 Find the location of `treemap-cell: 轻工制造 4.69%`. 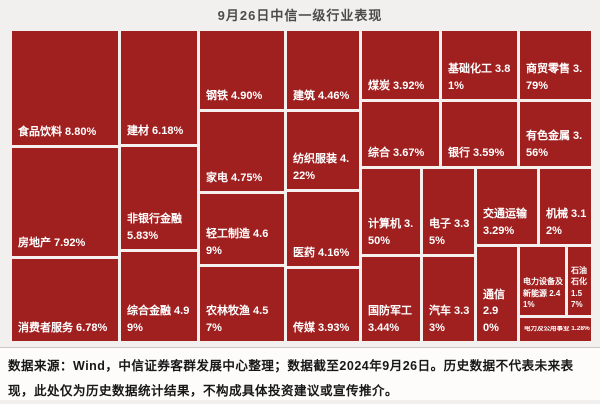

treemap-cell: 轻工制造 4.69% is located at coordinates (242, 229).